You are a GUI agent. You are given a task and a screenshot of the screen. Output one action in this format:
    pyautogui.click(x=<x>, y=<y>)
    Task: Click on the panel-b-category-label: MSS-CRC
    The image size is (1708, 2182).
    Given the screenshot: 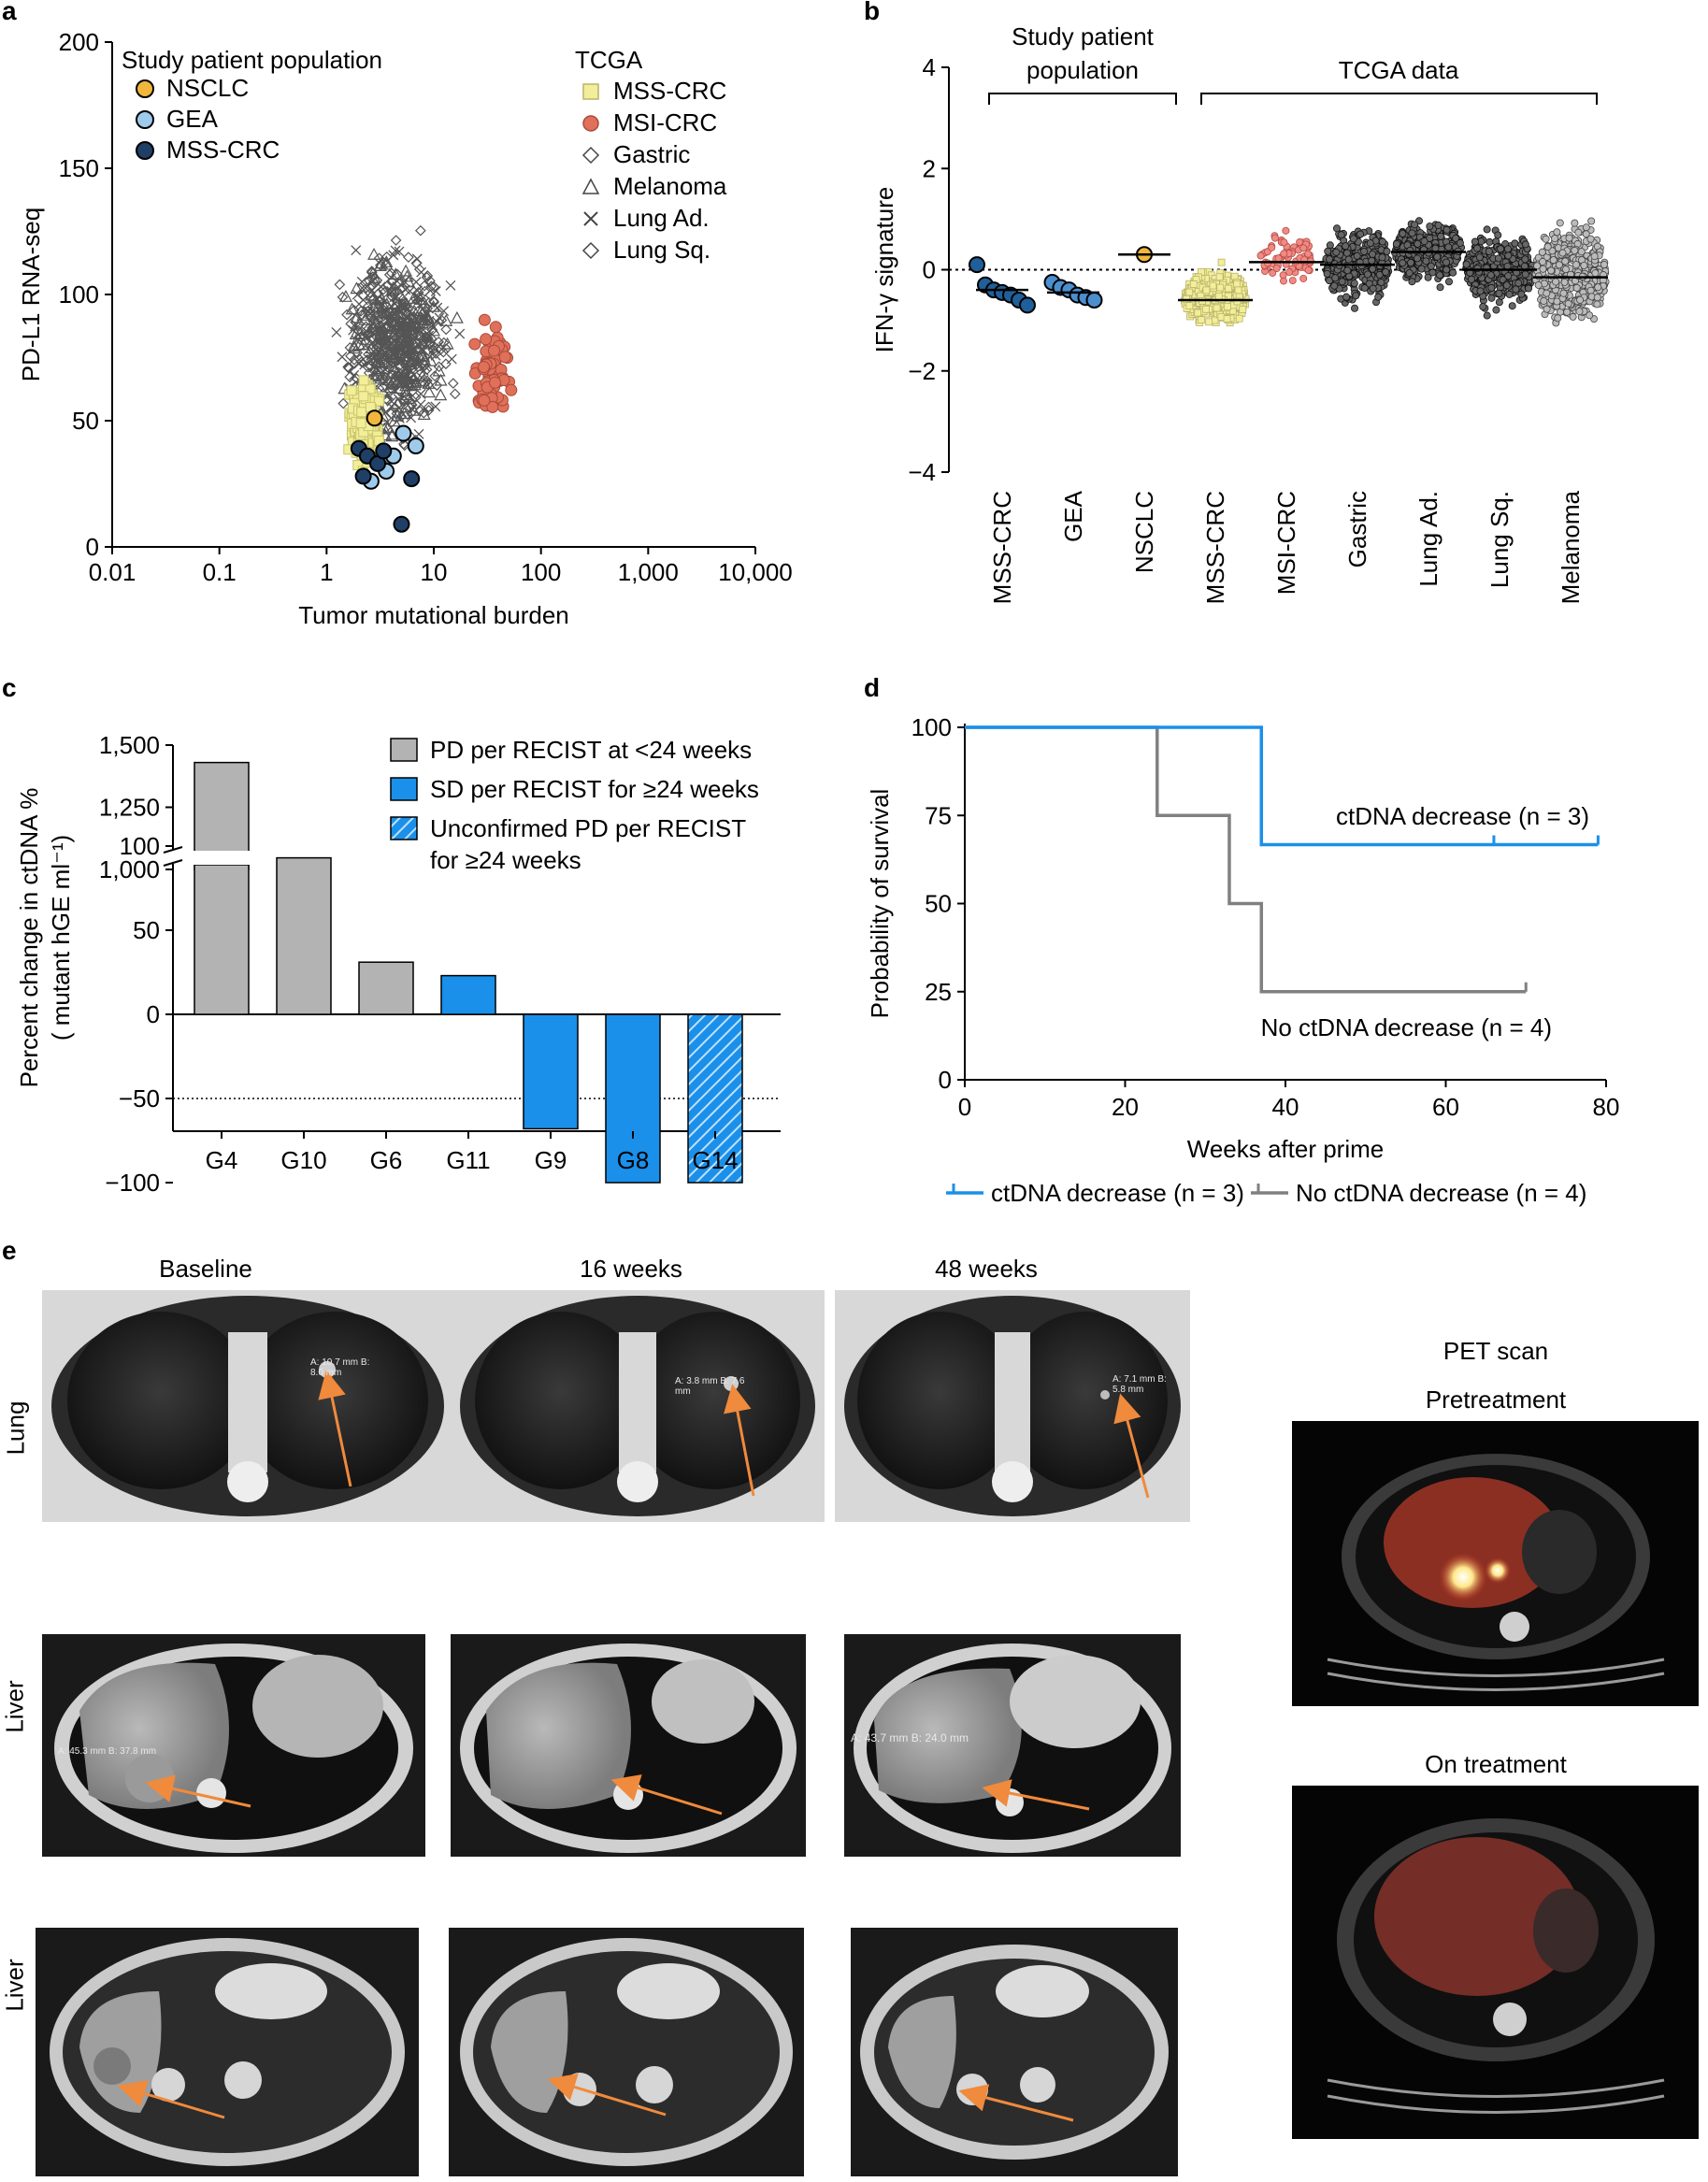 What is the action you would take?
    pyautogui.click(x=1215, y=547)
    